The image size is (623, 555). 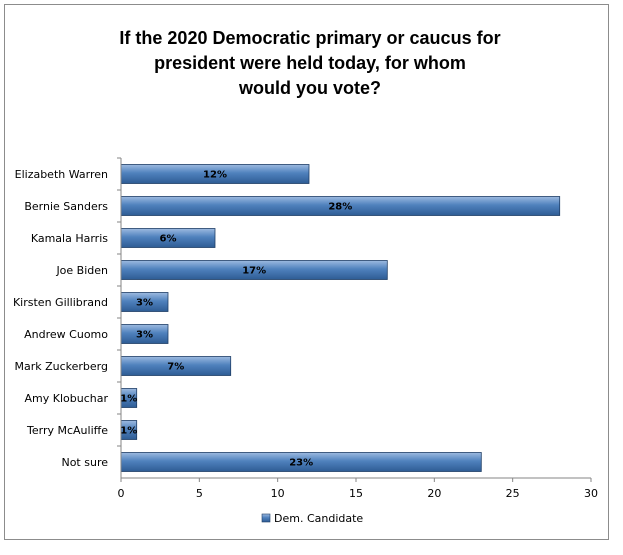 I want to click on category-label: Bernie Sanders, so click(x=66, y=206).